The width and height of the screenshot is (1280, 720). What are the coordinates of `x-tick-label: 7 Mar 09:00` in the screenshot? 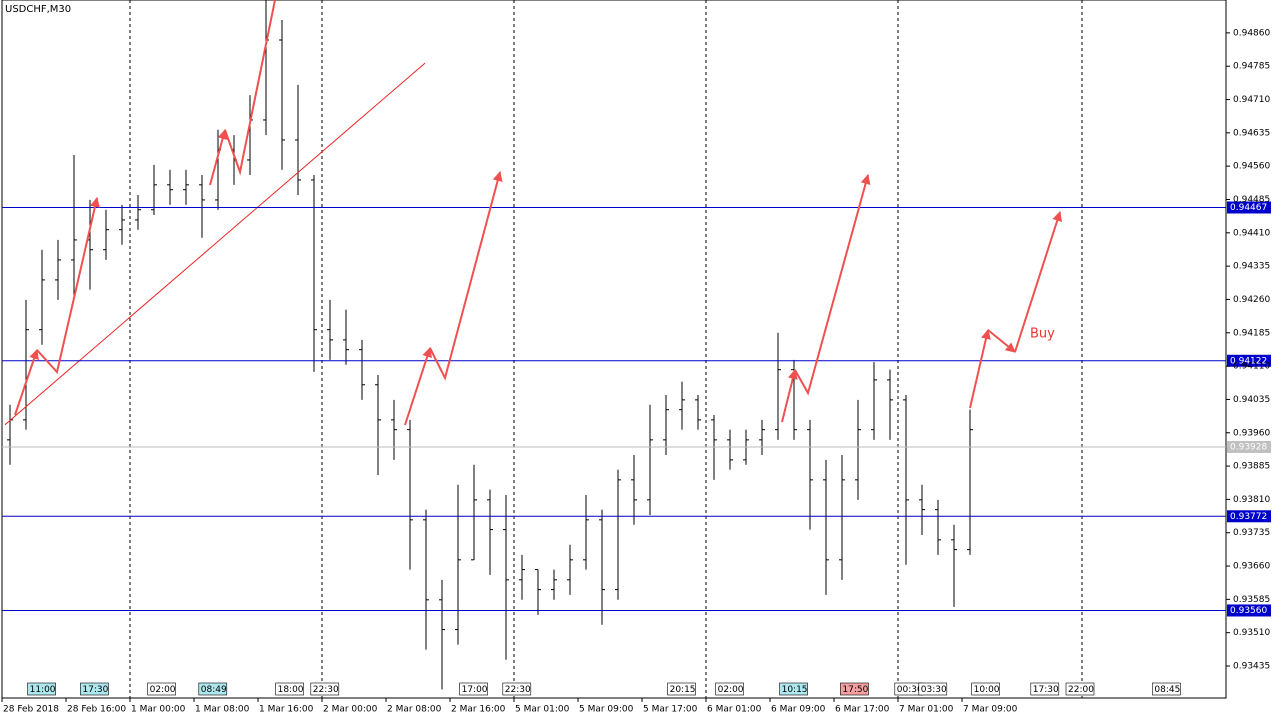 It's located at (990, 710).